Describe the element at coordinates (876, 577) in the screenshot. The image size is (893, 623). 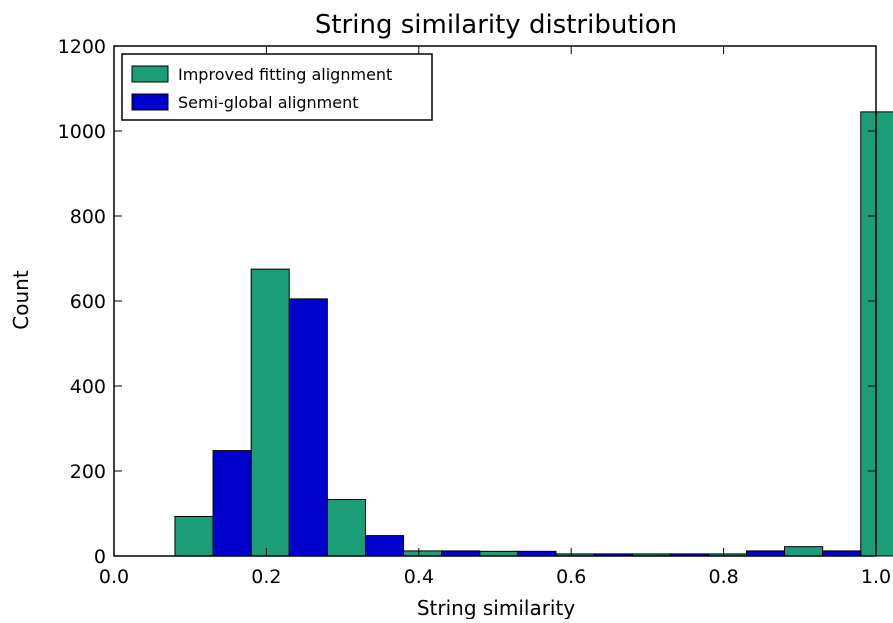
I see `x-tick-label: 1.0` at that location.